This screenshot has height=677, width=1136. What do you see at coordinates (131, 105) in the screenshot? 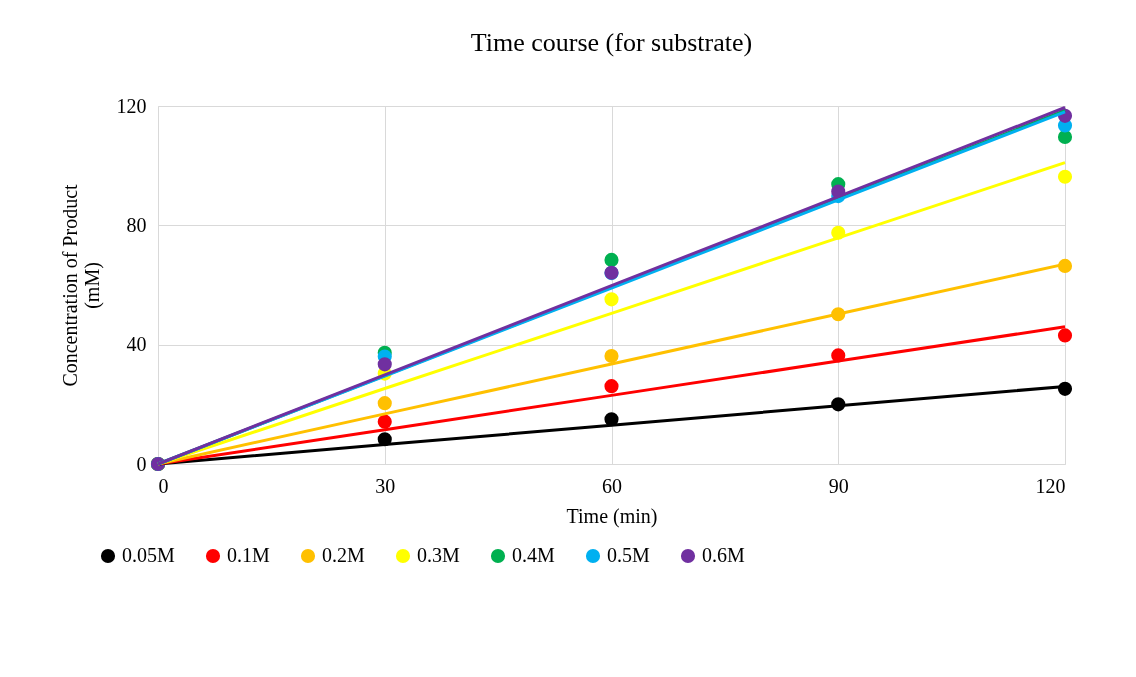
I see `y-tick-label: 120` at bounding box center [131, 105].